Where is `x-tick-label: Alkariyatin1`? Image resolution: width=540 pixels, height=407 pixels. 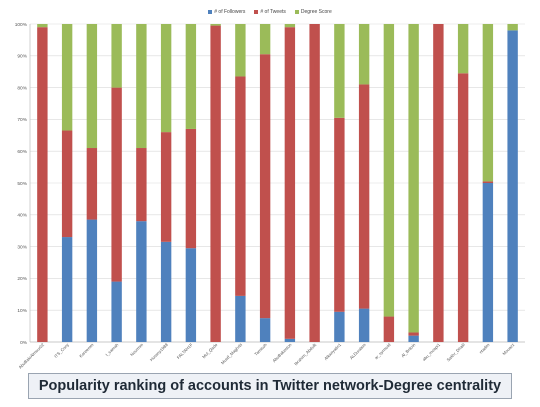 x-tick-label: Alkariyatin1 is located at coordinates (332, 351).